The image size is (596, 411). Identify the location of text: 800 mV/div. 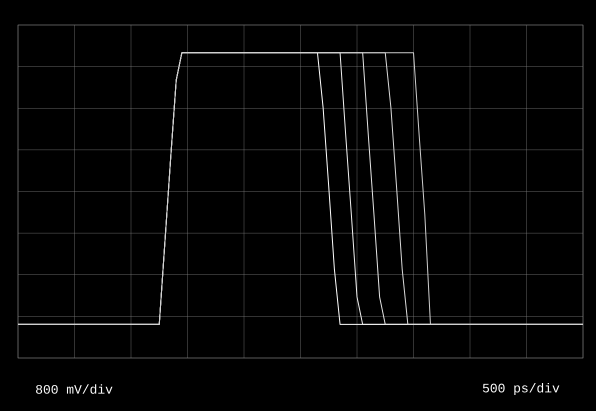
(74, 389).